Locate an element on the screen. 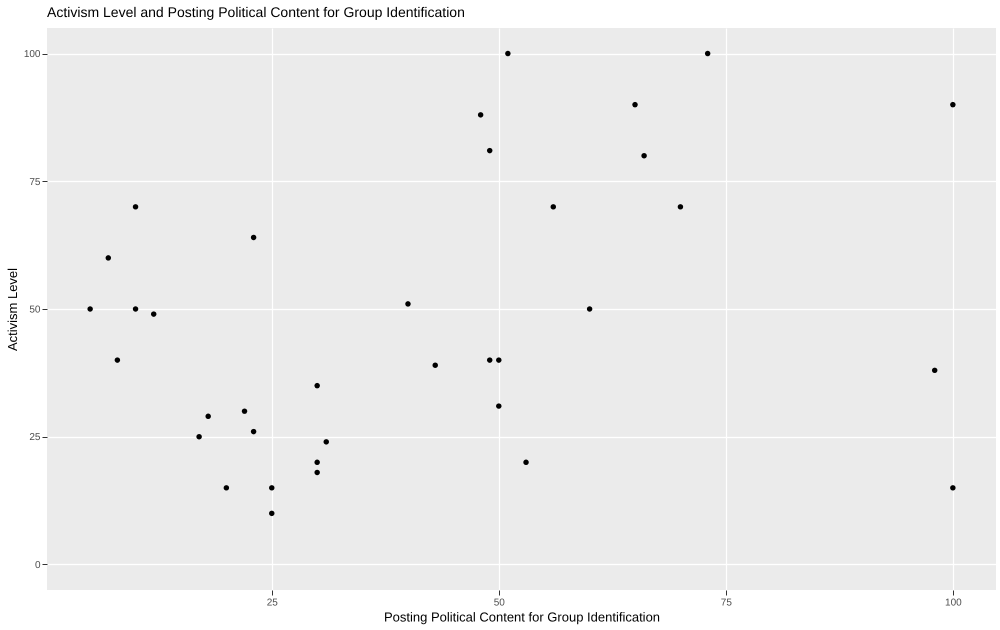 This screenshot has width=1000, height=630. x-tick-label: 25 is located at coordinates (272, 603).